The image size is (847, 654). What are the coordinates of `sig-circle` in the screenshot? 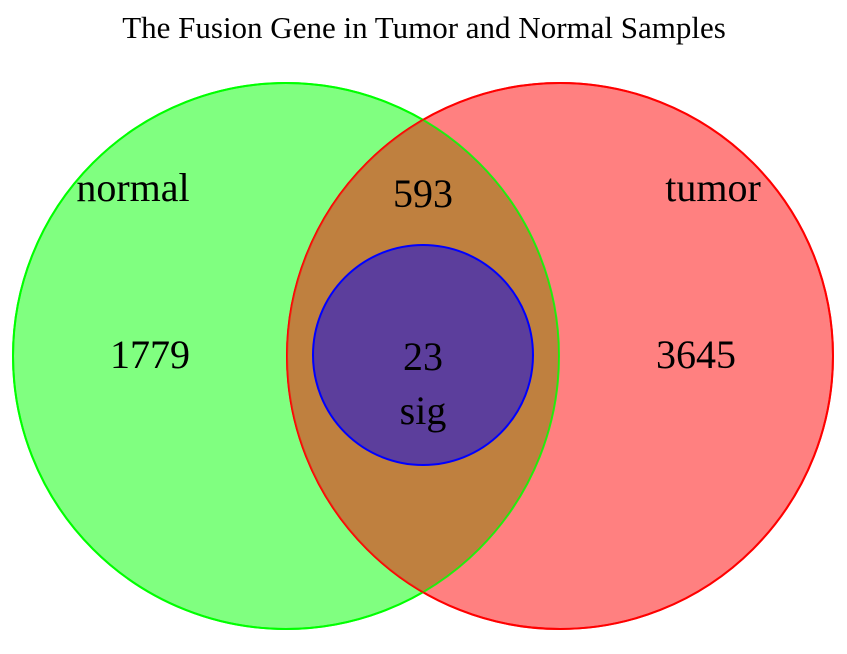 It's located at (423, 355).